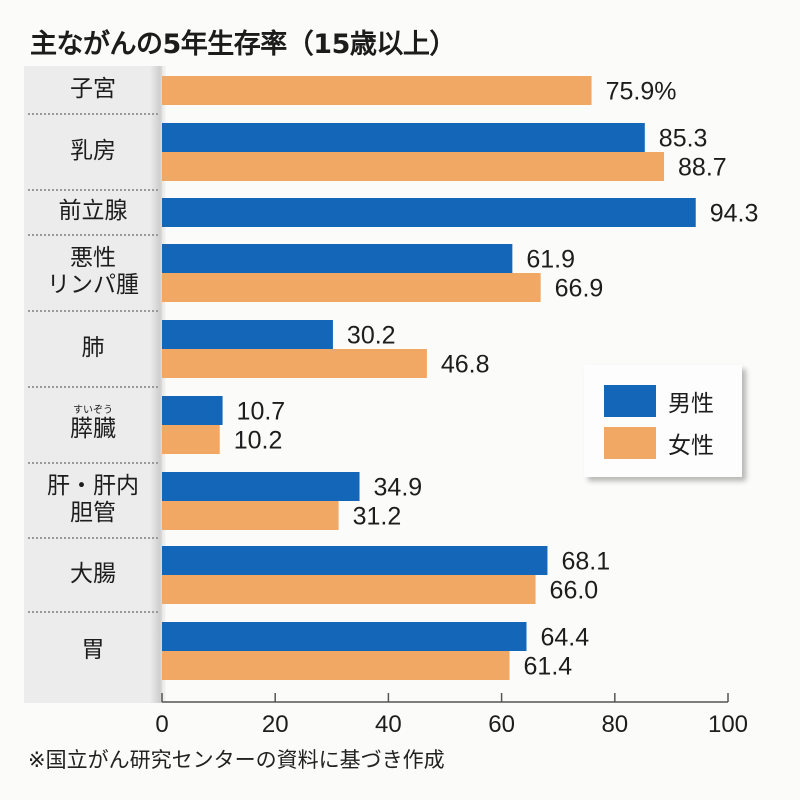  I want to click on legend-item-male: 男性, so click(659, 401).